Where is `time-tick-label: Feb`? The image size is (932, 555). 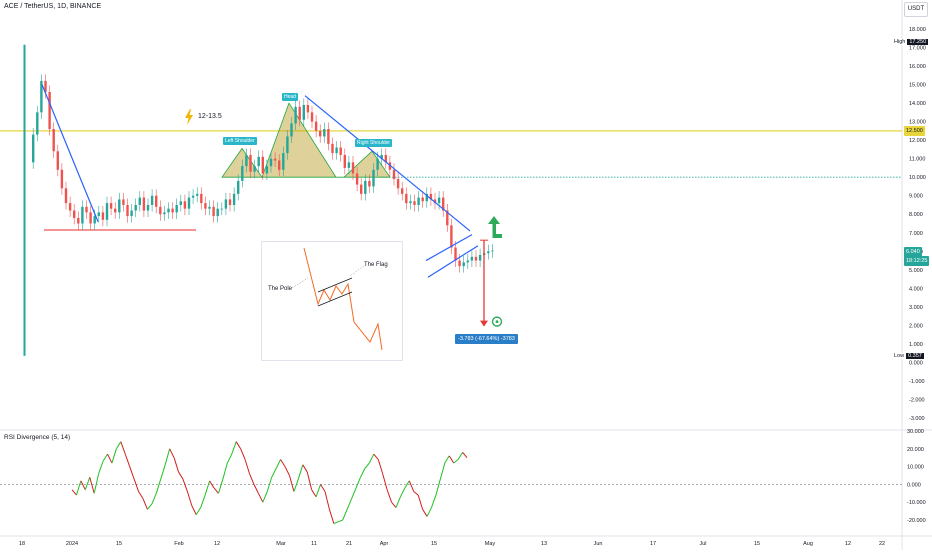 time-tick-label: Feb is located at coordinates (178, 544).